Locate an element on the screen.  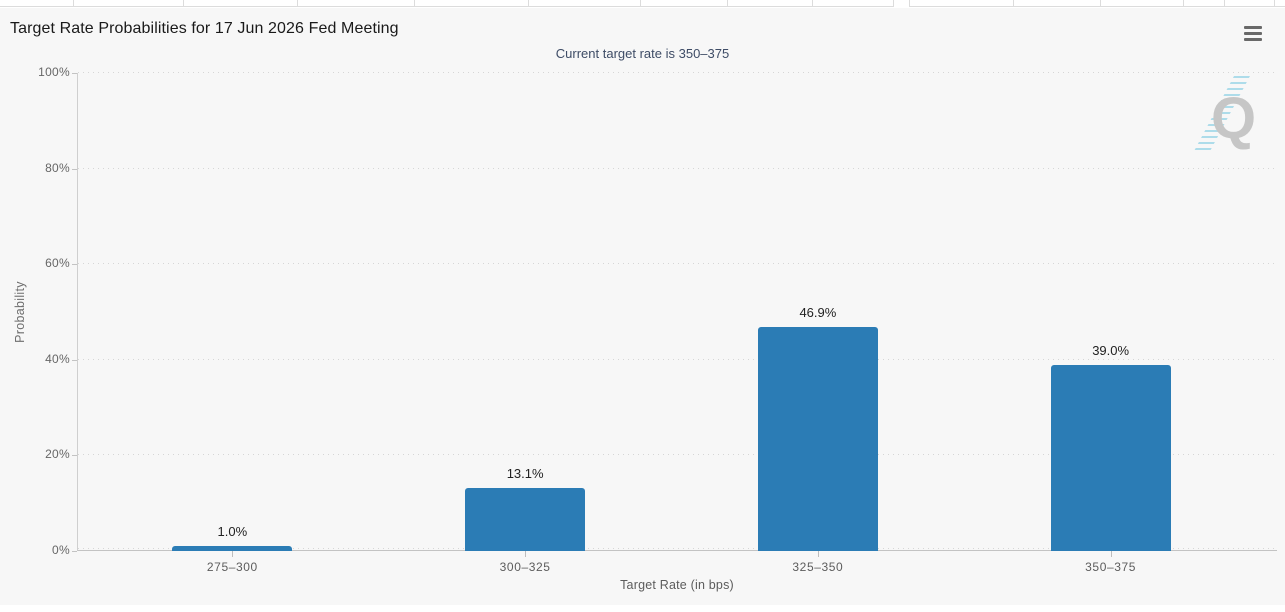
x-category-label: 350–375 is located at coordinates (1111, 567).